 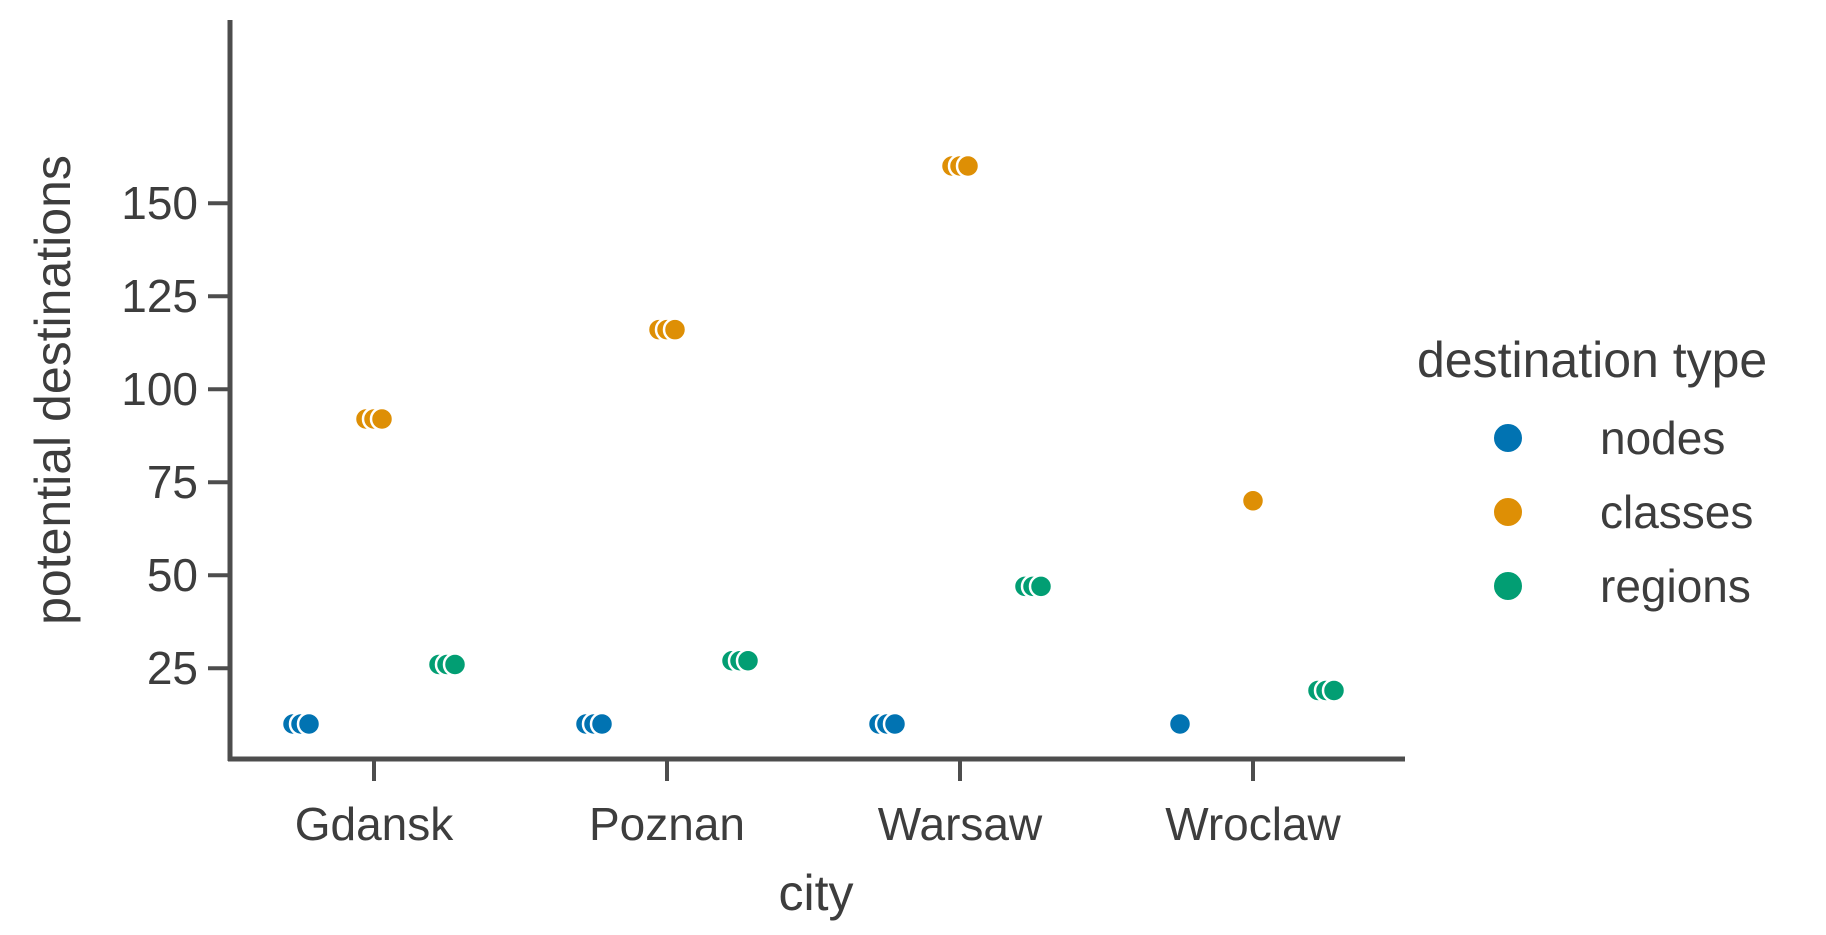 I want to click on legend-label-nodes: nodes, so click(x=1662, y=438).